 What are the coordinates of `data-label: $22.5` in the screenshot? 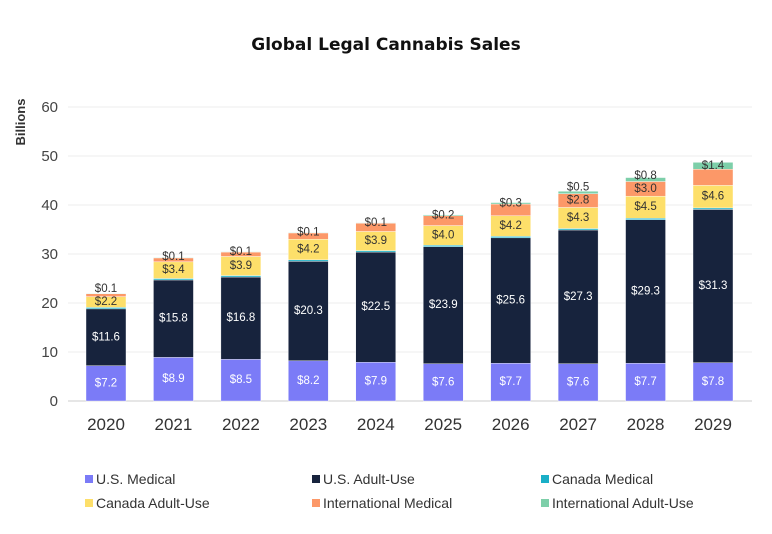 It's located at (375, 307).